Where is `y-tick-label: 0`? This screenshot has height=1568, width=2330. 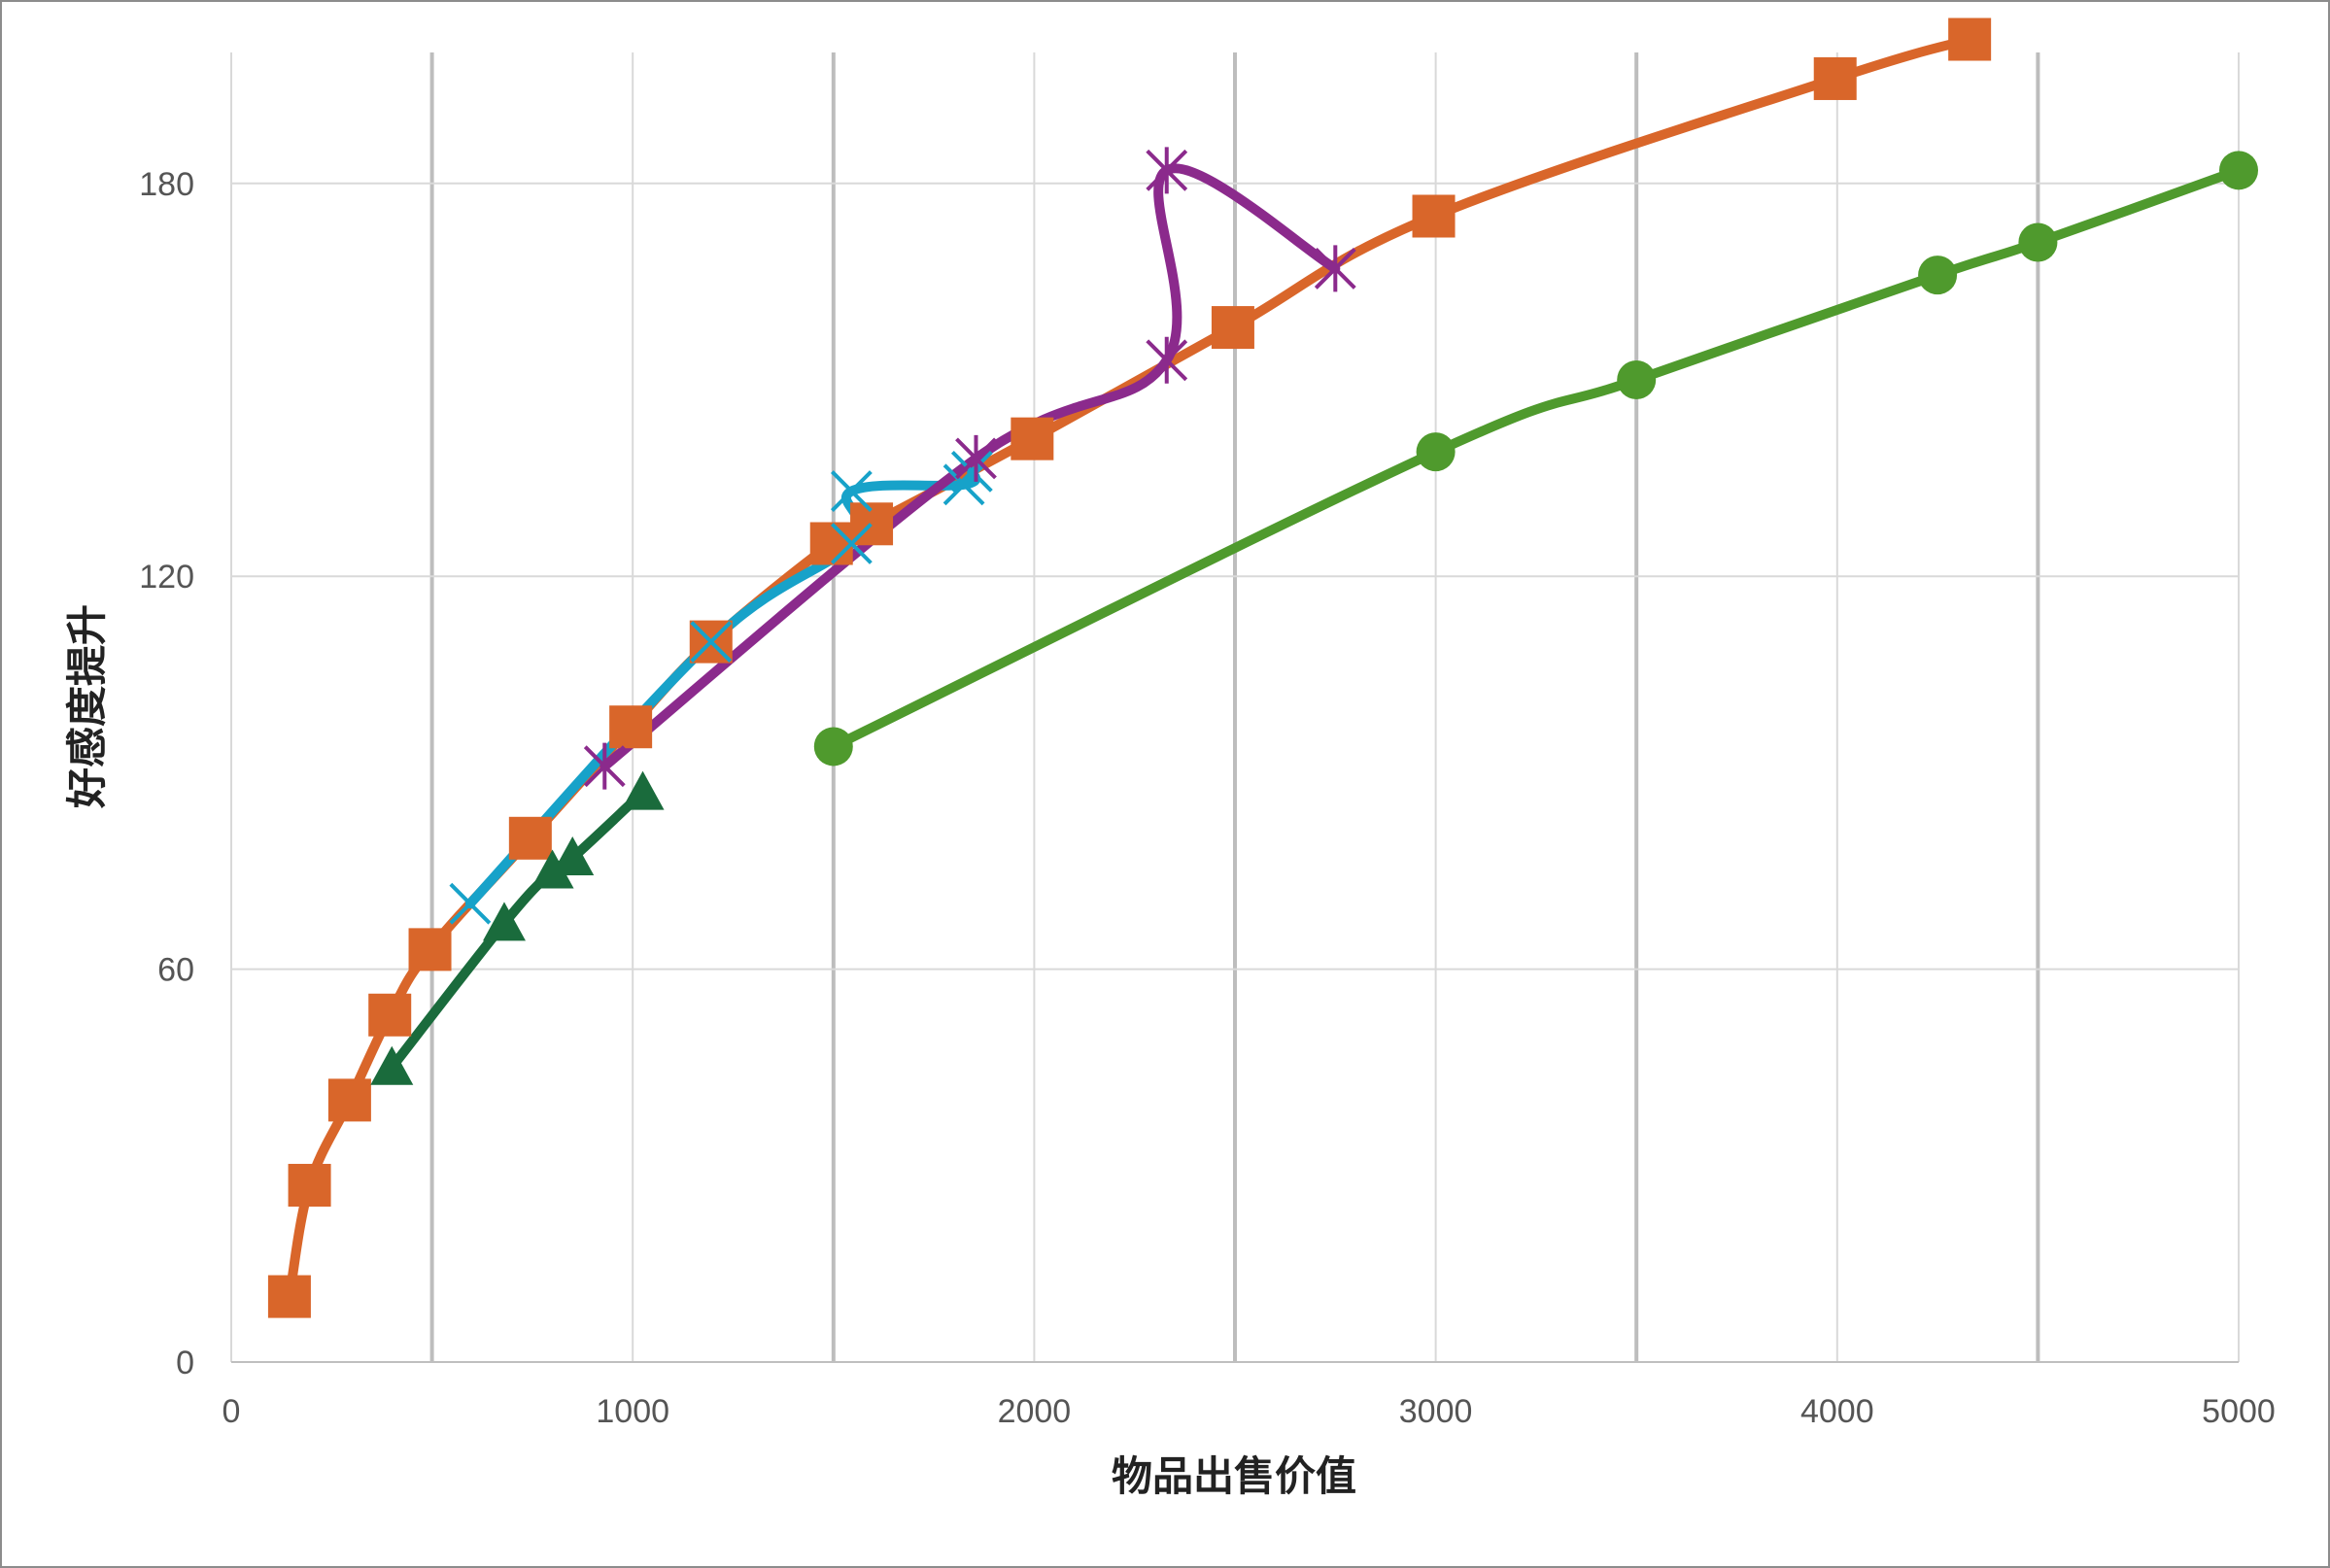
y-tick-label: 0 is located at coordinates (185, 1363).